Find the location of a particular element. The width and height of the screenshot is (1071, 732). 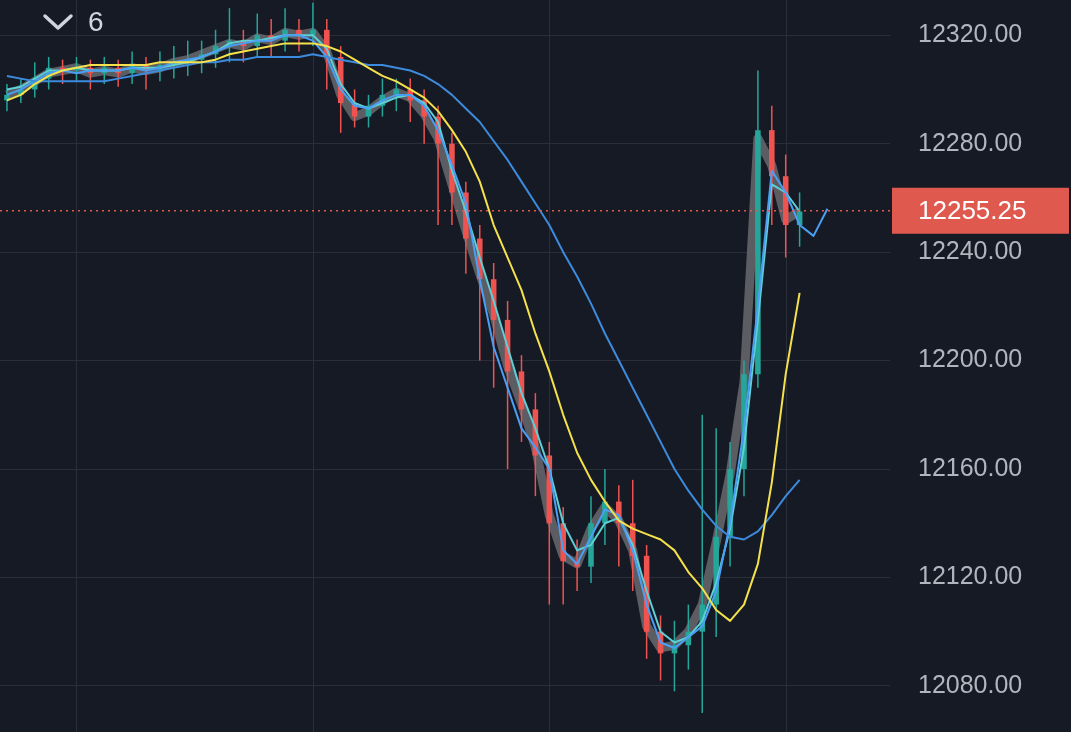

y-tick-label: 12240.00 is located at coordinates (970, 250).